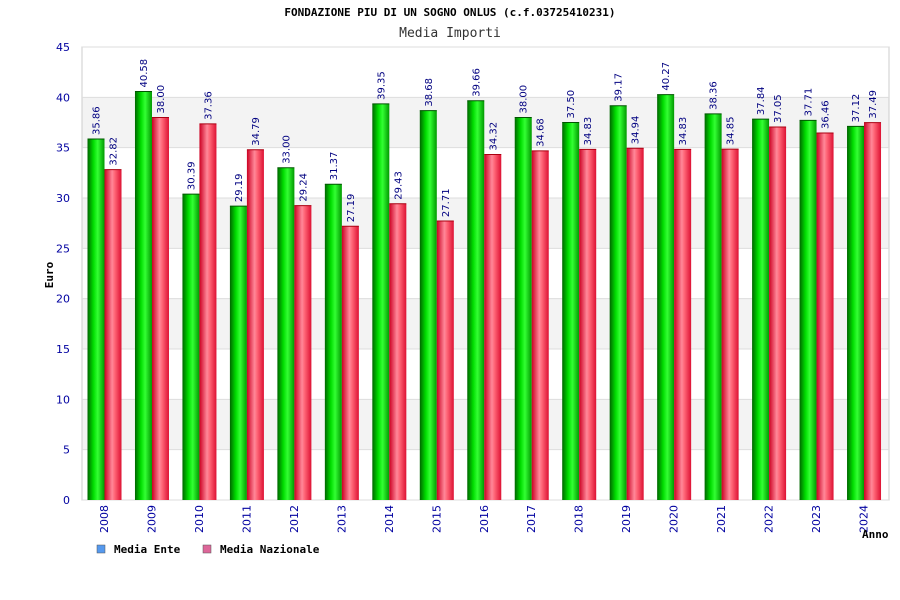 Image resolution: width=900 pixels, height=600 pixels. I want to click on data-label: 30.39, so click(191, 175).